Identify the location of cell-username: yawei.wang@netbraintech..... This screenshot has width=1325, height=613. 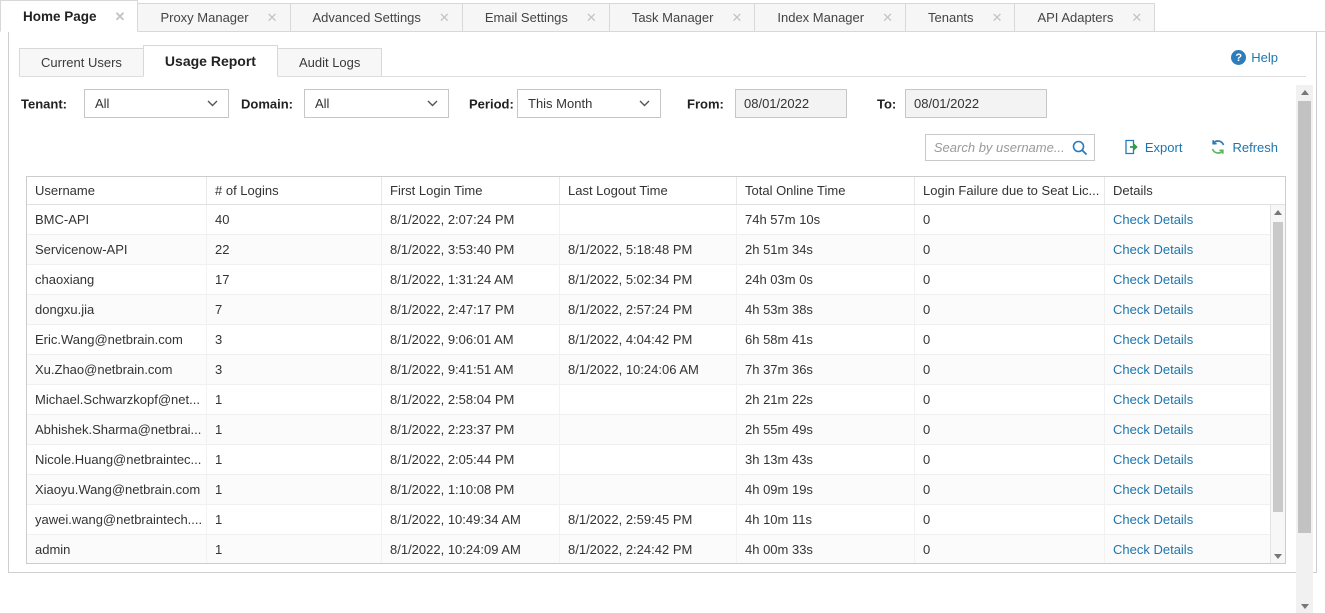
(117, 519).